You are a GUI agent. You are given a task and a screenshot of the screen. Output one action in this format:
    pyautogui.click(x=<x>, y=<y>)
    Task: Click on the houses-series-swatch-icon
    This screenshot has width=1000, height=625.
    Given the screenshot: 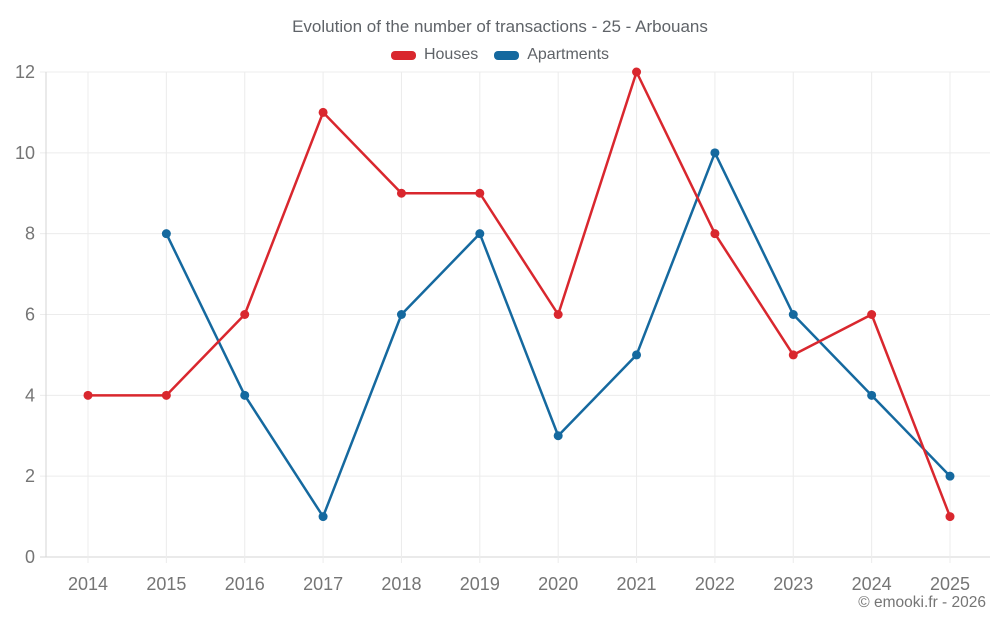 What is the action you would take?
    pyautogui.click(x=403, y=55)
    